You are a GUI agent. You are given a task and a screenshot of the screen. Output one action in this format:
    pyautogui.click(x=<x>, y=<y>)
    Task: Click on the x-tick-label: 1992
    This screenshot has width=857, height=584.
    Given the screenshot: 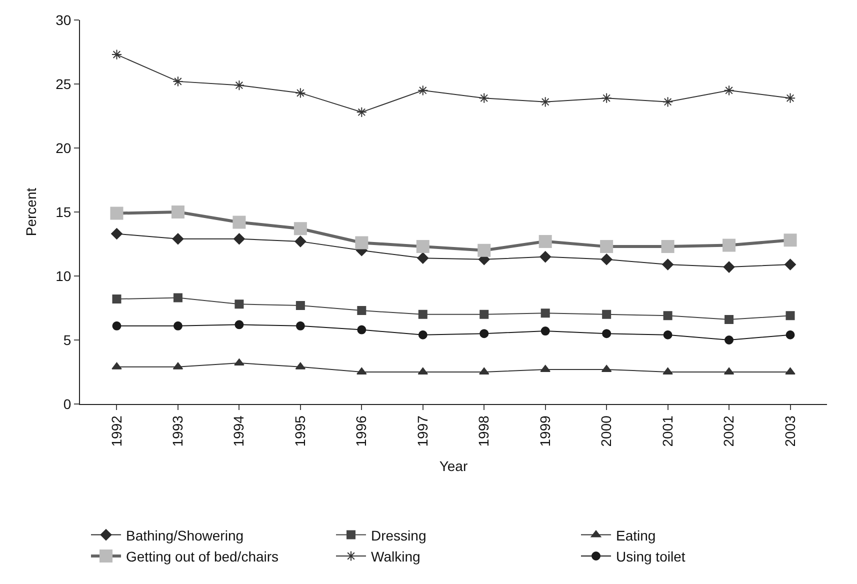 What is the action you would take?
    pyautogui.click(x=116, y=431)
    